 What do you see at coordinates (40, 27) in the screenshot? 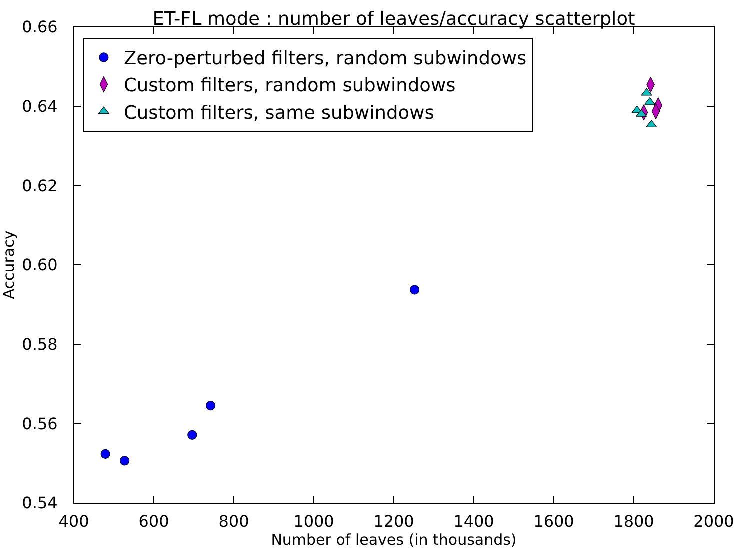
I see `y-tick-label: 0.66` at bounding box center [40, 27].